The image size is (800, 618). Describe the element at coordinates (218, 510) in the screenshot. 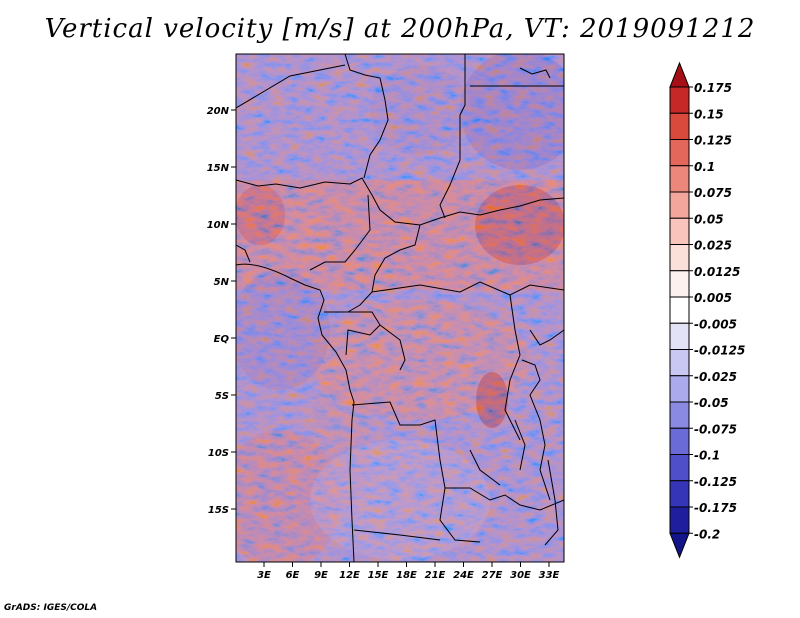

I see `lat-label: 15S` at that location.